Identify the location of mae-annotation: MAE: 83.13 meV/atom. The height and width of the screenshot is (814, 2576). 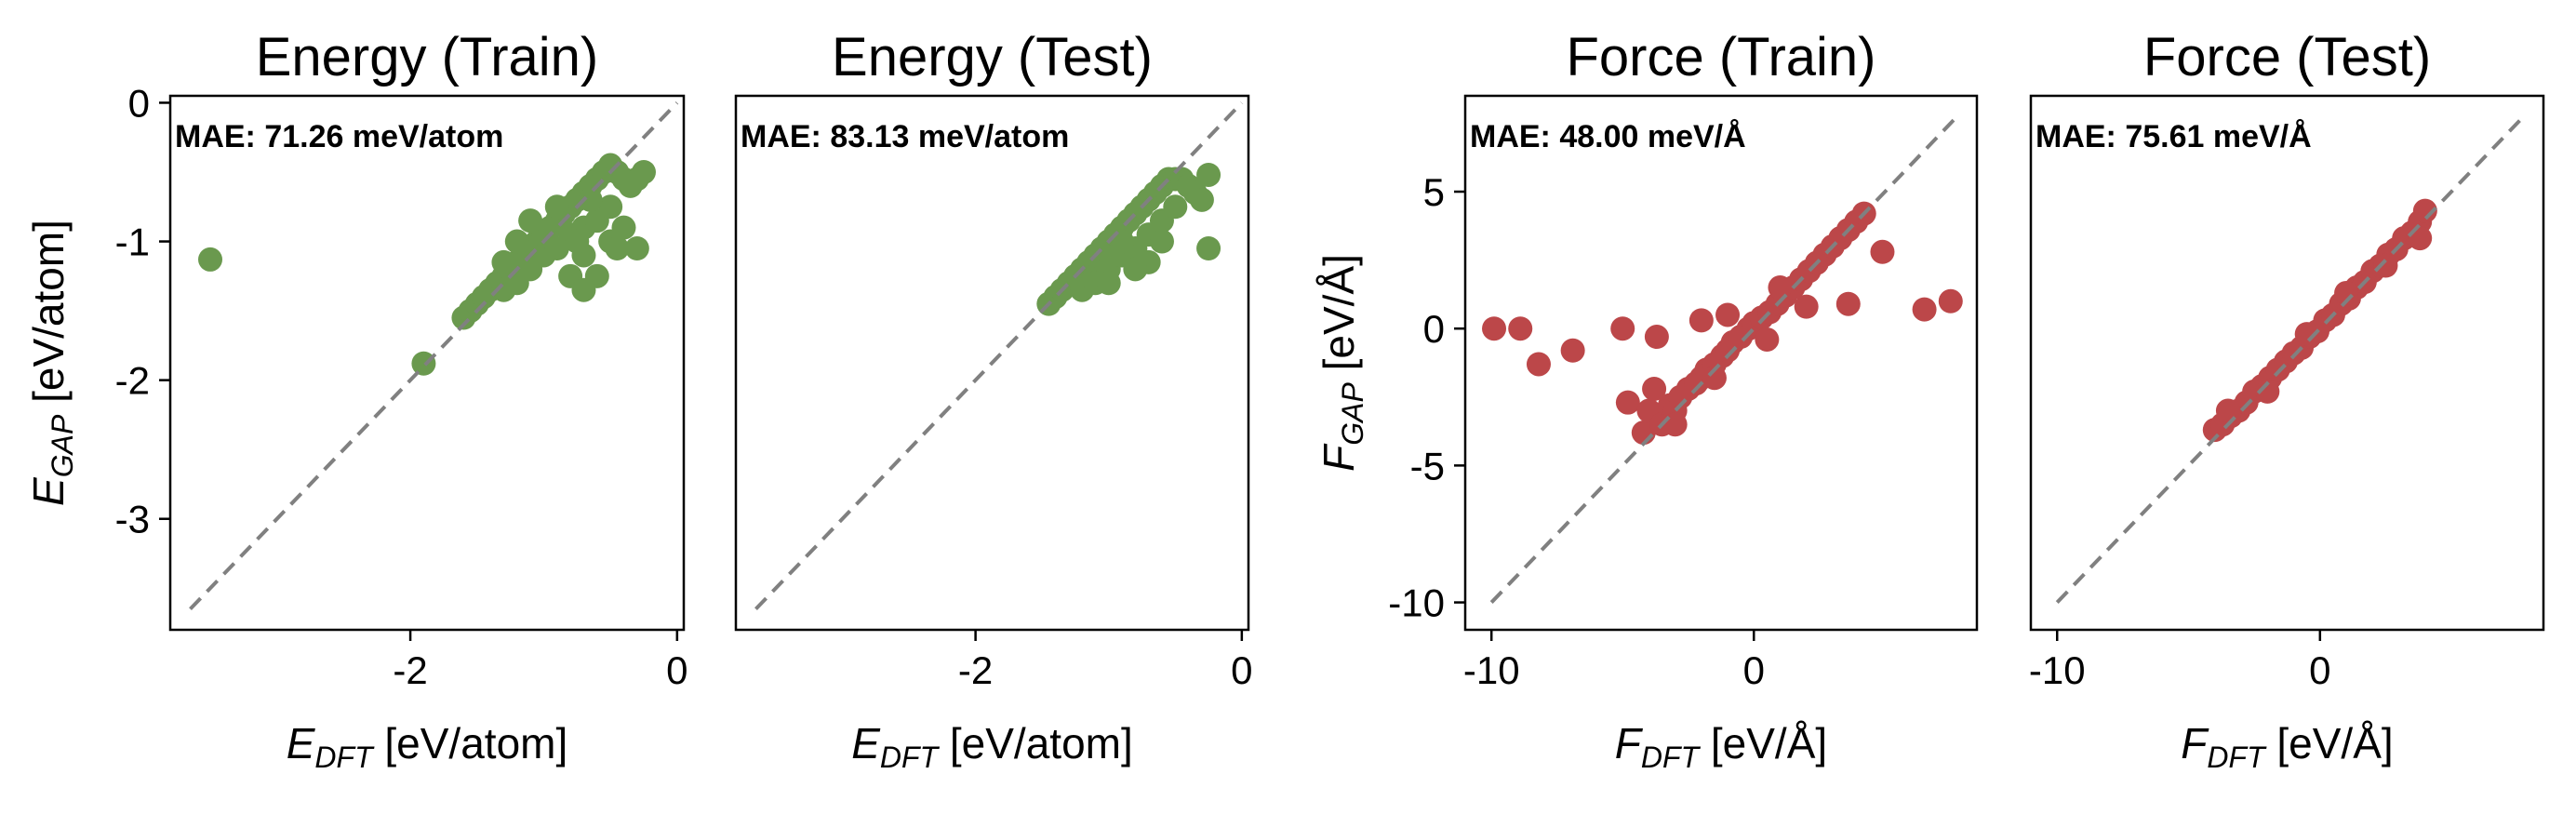
(905, 136).